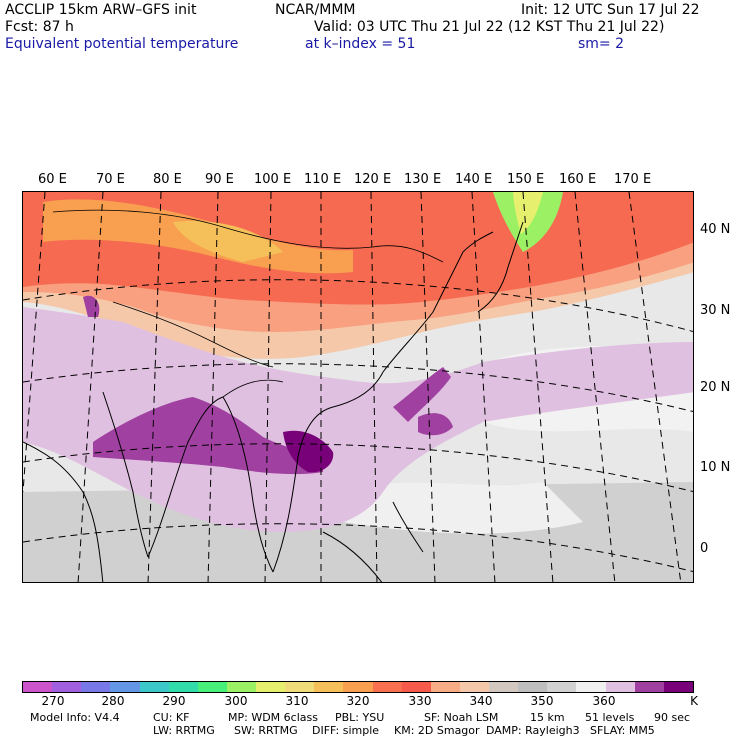 The width and height of the screenshot is (740, 740). Describe the element at coordinates (622, 730) in the screenshot. I see `footer-item: SFLAY: MM5` at that location.